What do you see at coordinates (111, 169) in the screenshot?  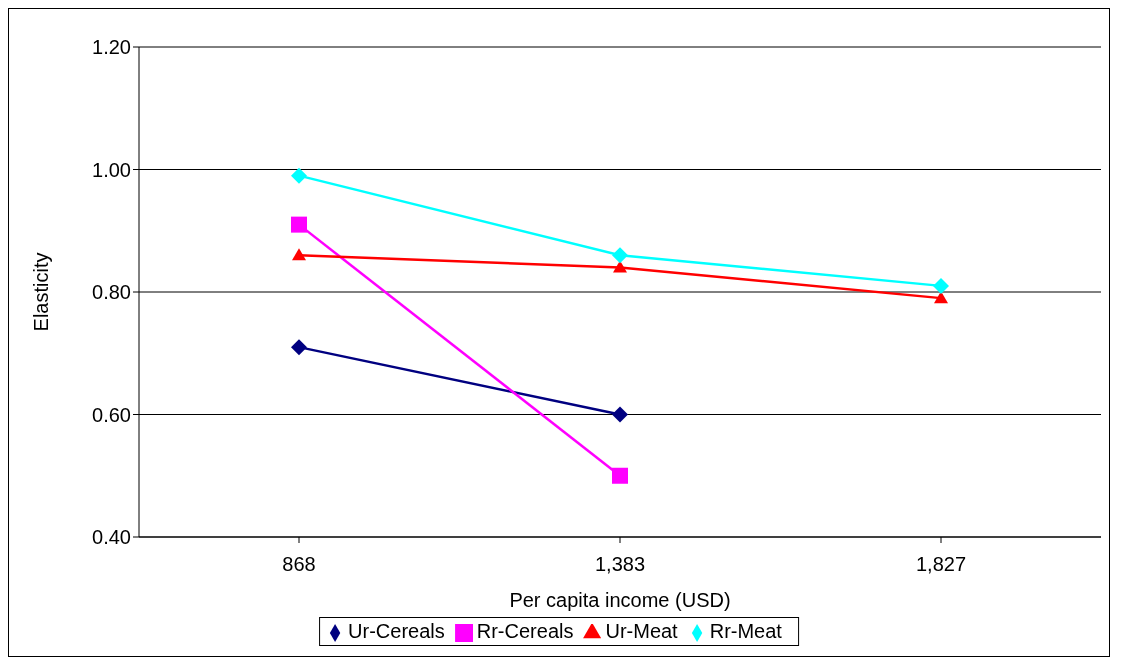 I see `y-tick-label: 1.00` at bounding box center [111, 169].